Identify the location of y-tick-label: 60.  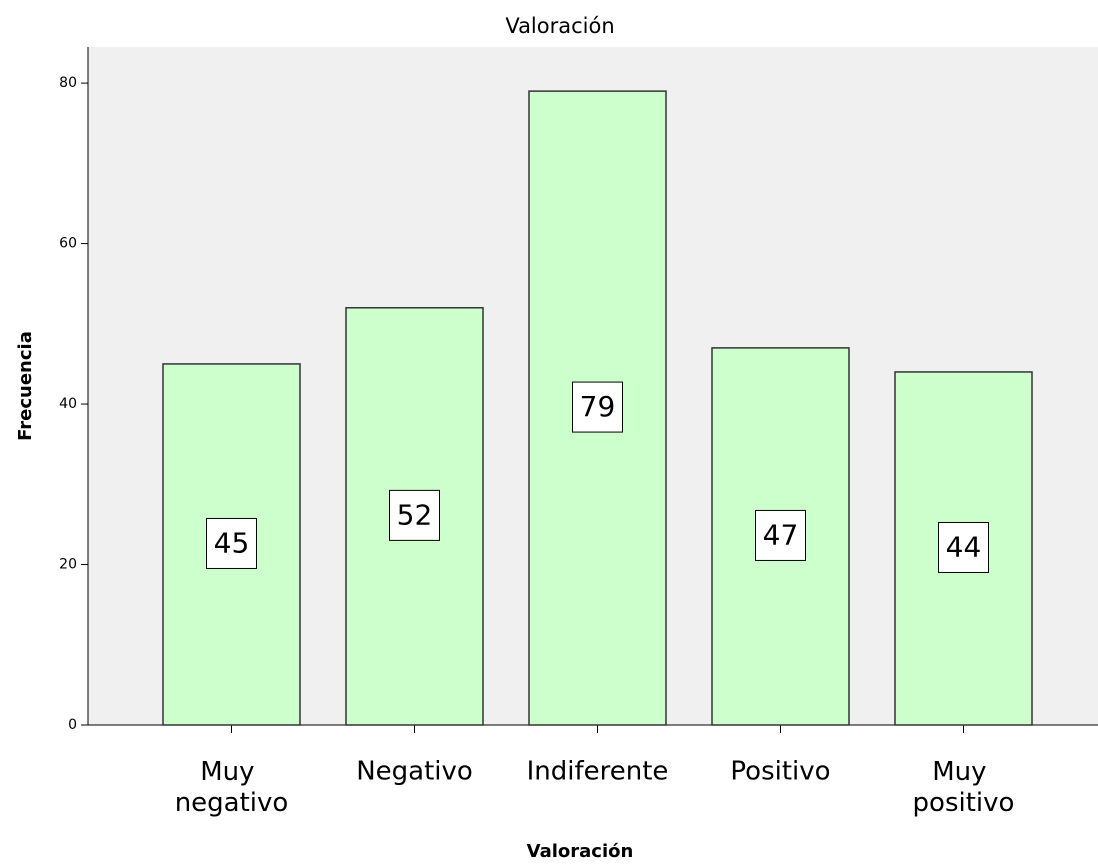
(68, 244).